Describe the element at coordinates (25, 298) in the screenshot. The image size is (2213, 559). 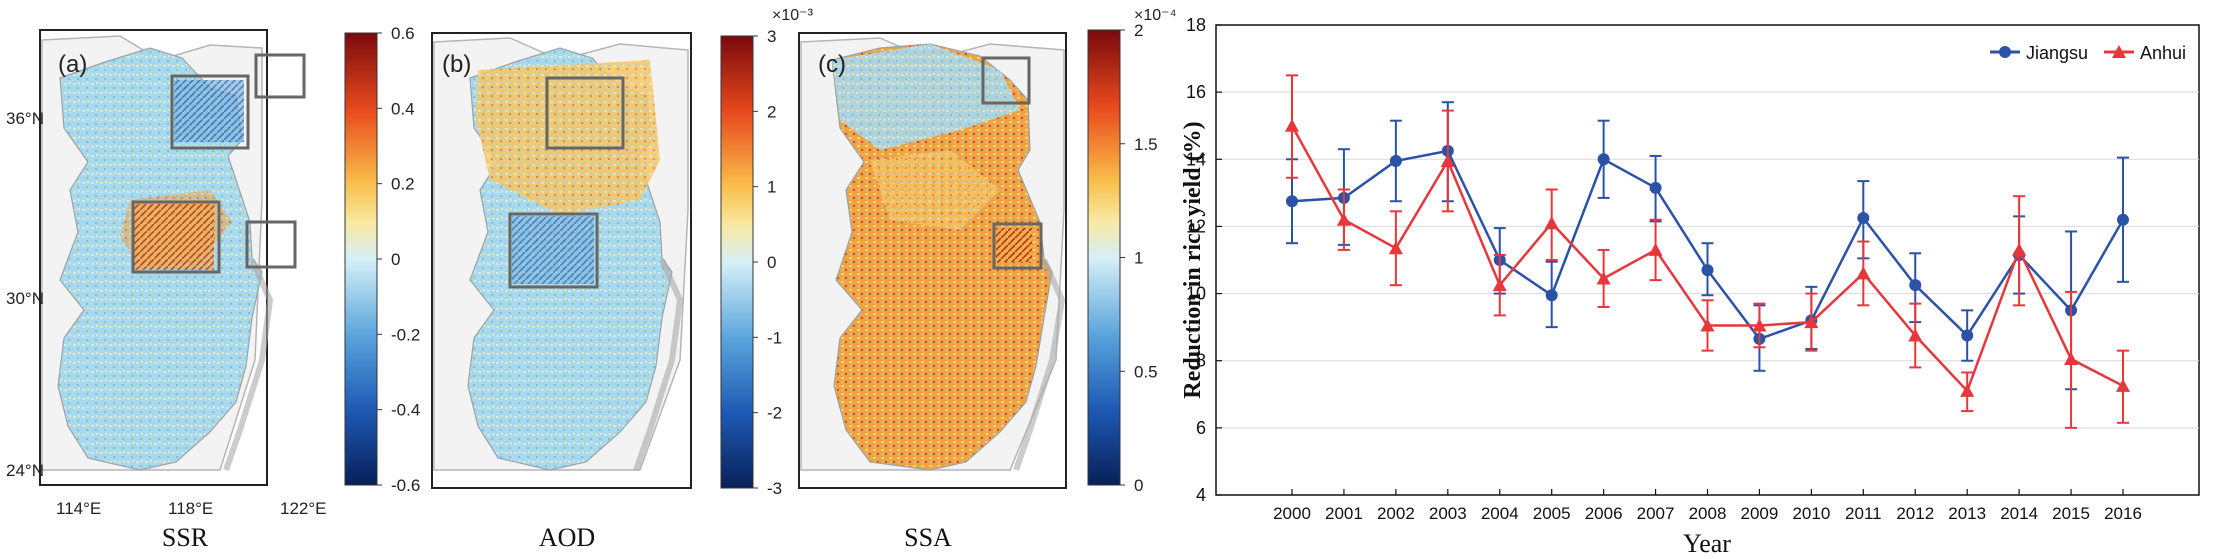
I see `lat-tick: 30°N` at that location.